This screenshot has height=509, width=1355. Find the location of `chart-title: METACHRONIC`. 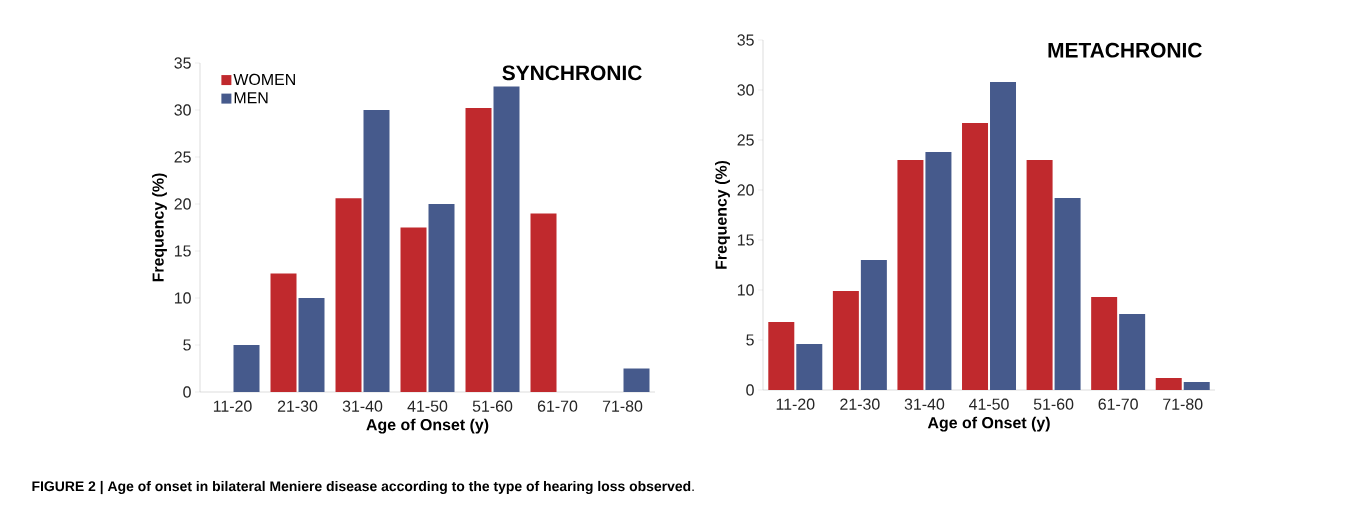

chart-title: METACHRONIC is located at coordinates (1125, 50).